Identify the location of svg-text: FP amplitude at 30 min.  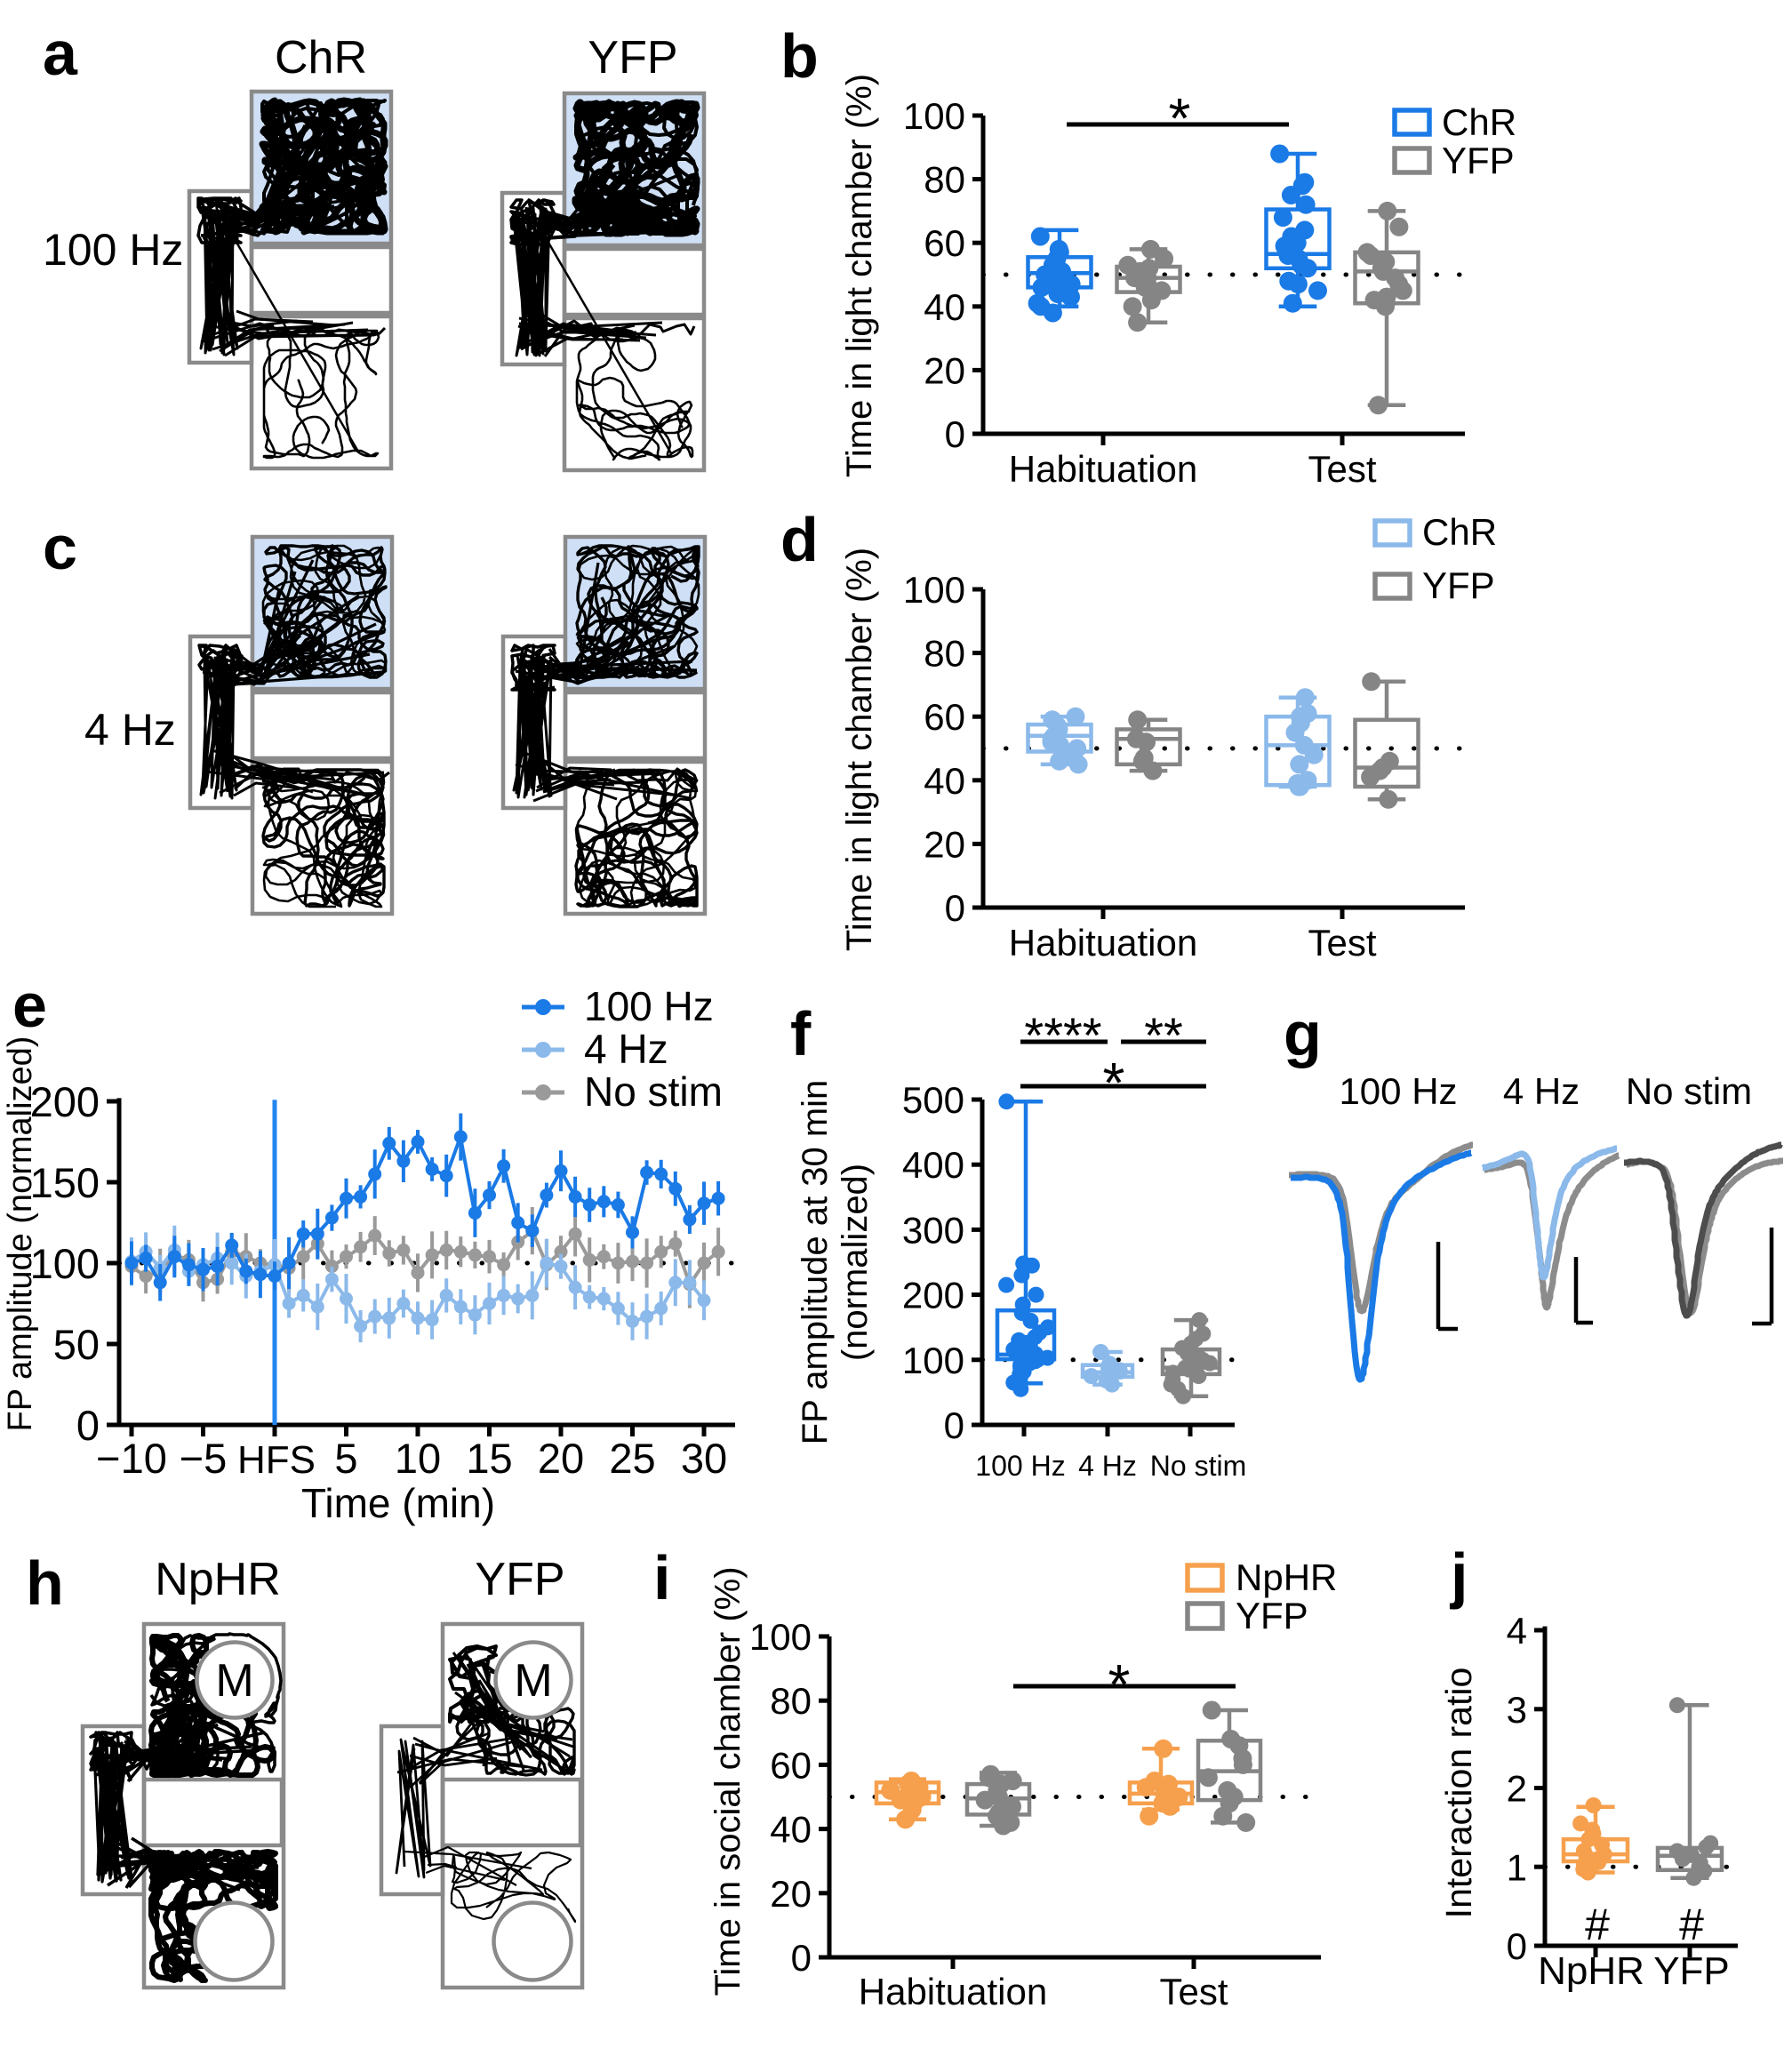
(815, 1262).